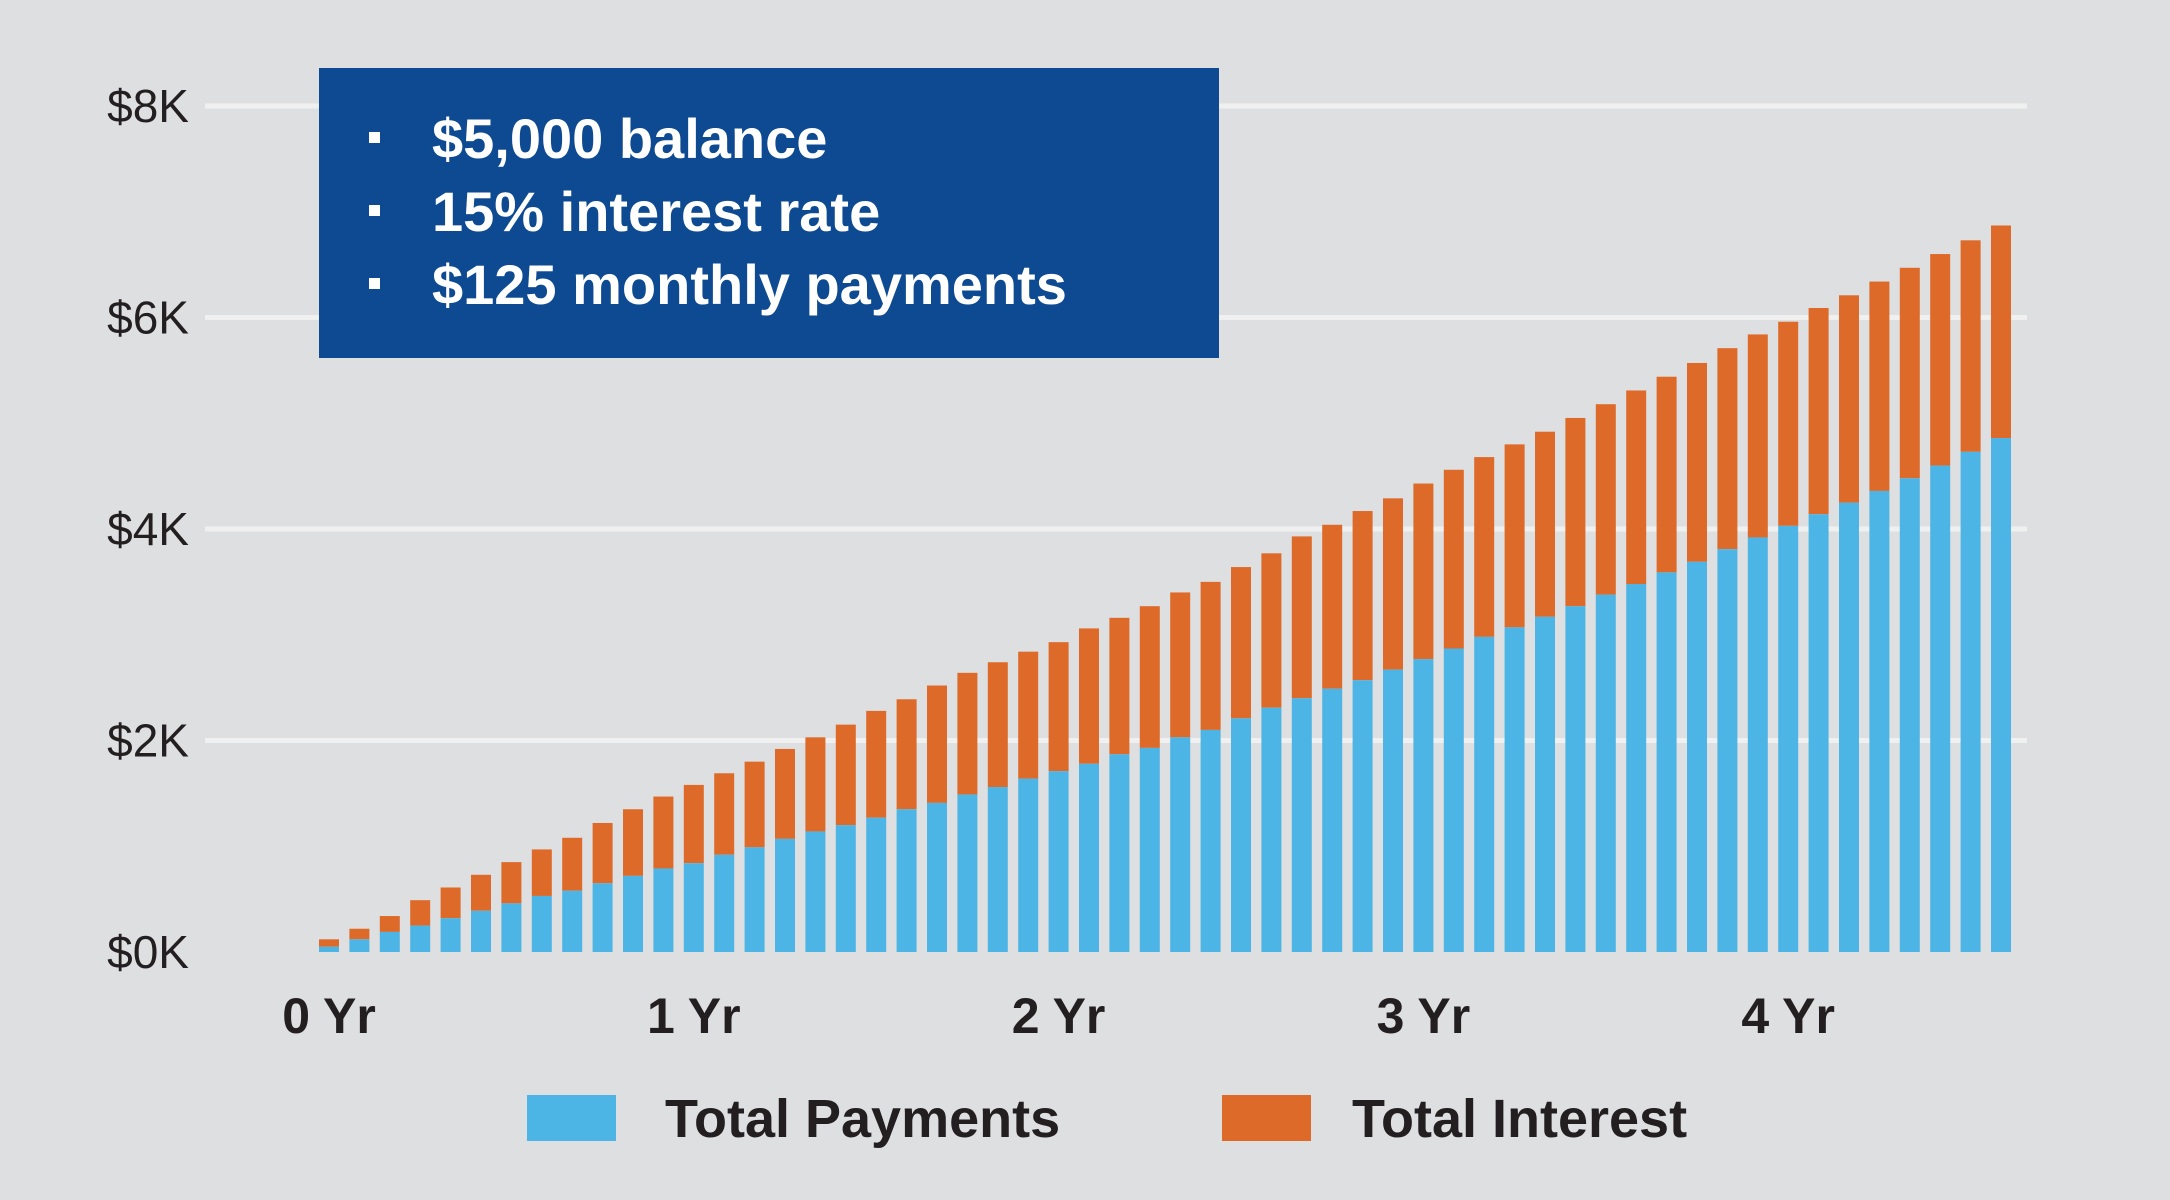 This screenshot has height=1200, width=2170. Describe the element at coordinates (862, 1119) in the screenshot. I see `legend-label-total-payments: Total Payments` at that location.